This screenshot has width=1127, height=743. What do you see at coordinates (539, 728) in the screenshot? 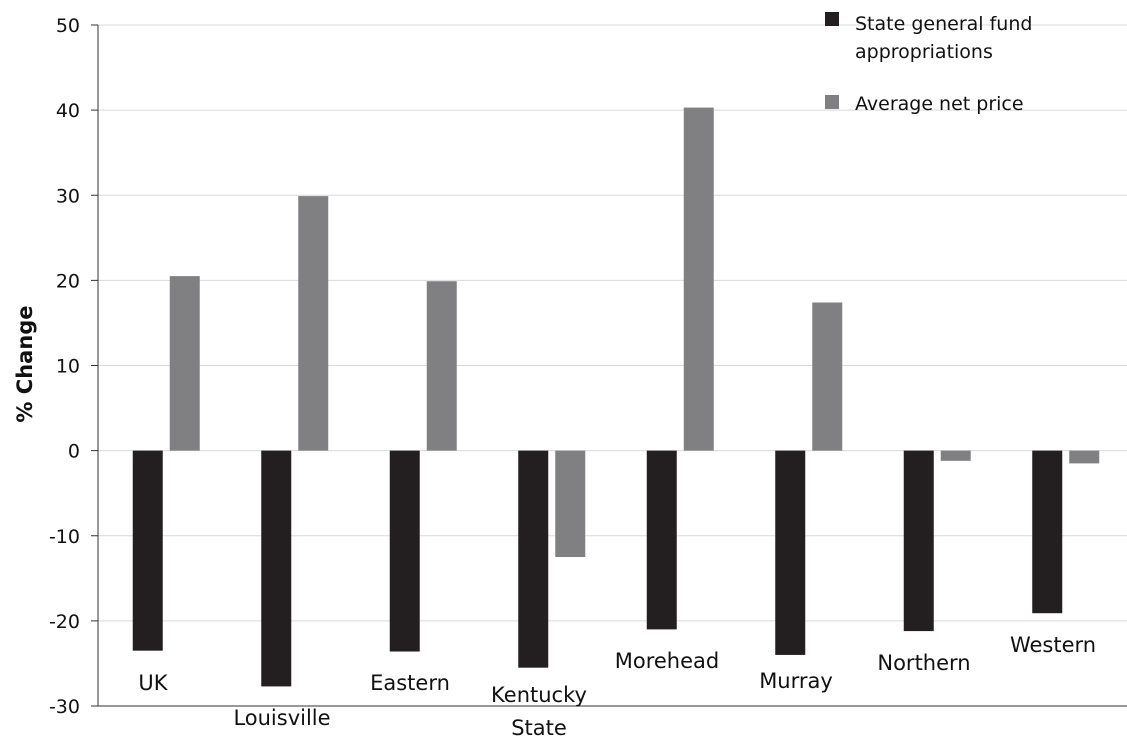
I see `category-label-line: State` at bounding box center [539, 728].